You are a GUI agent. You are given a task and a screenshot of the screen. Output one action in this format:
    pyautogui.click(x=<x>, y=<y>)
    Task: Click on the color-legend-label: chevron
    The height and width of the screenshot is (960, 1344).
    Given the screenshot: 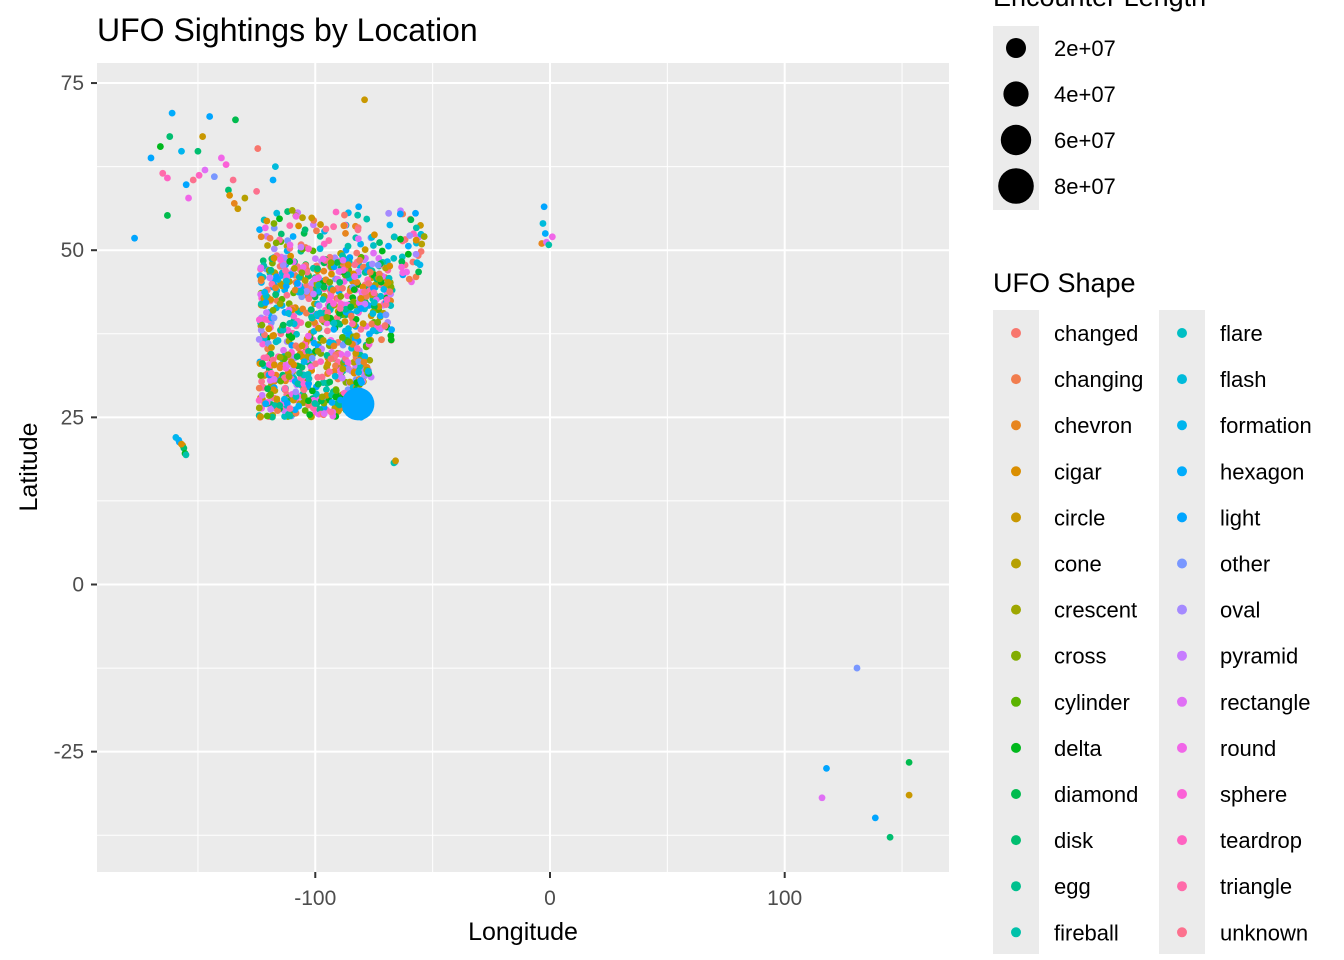 What is the action you would take?
    pyautogui.click(x=1093, y=425)
    